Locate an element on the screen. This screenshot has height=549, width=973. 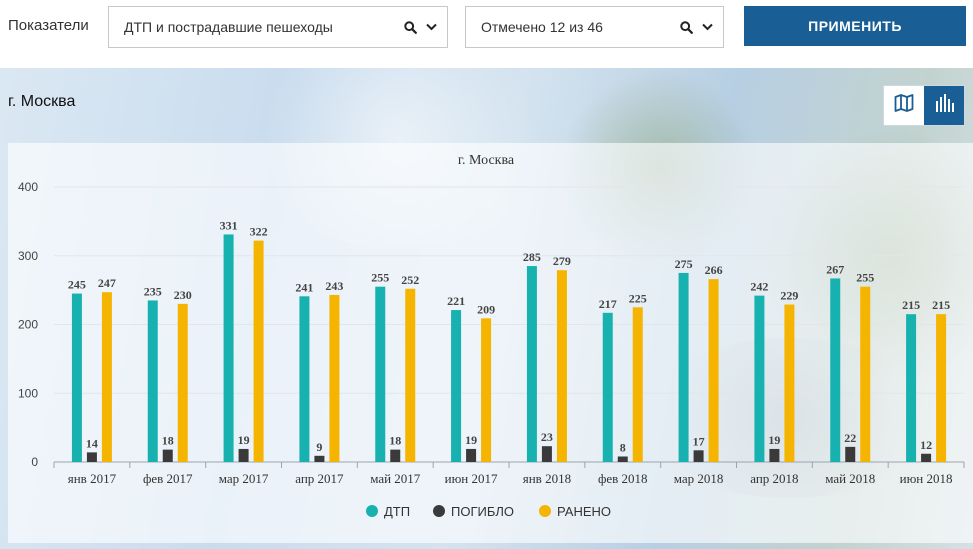
view-toggle is located at coordinates (924, 105).